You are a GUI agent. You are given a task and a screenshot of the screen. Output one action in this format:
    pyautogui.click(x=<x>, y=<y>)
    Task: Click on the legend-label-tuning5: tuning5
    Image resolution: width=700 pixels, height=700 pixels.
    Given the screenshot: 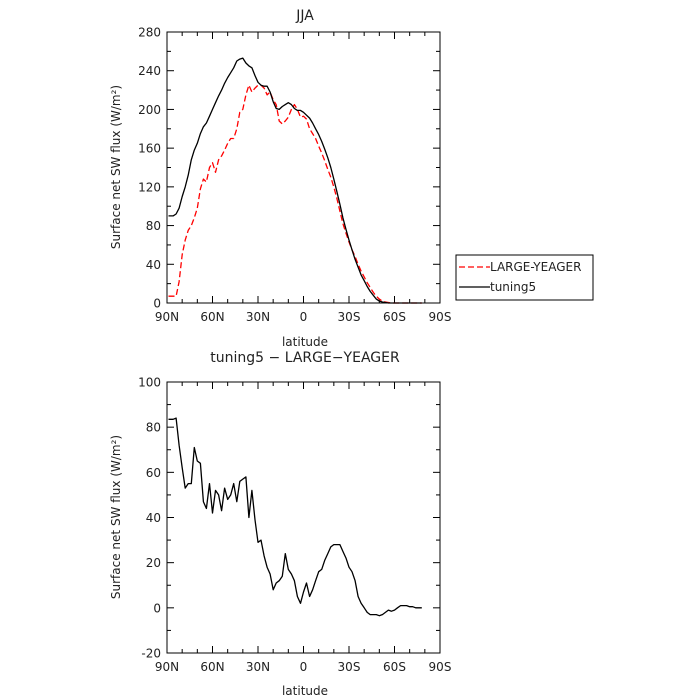 What is the action you would take?
    pyautogui.click(x=513, y=287)
    